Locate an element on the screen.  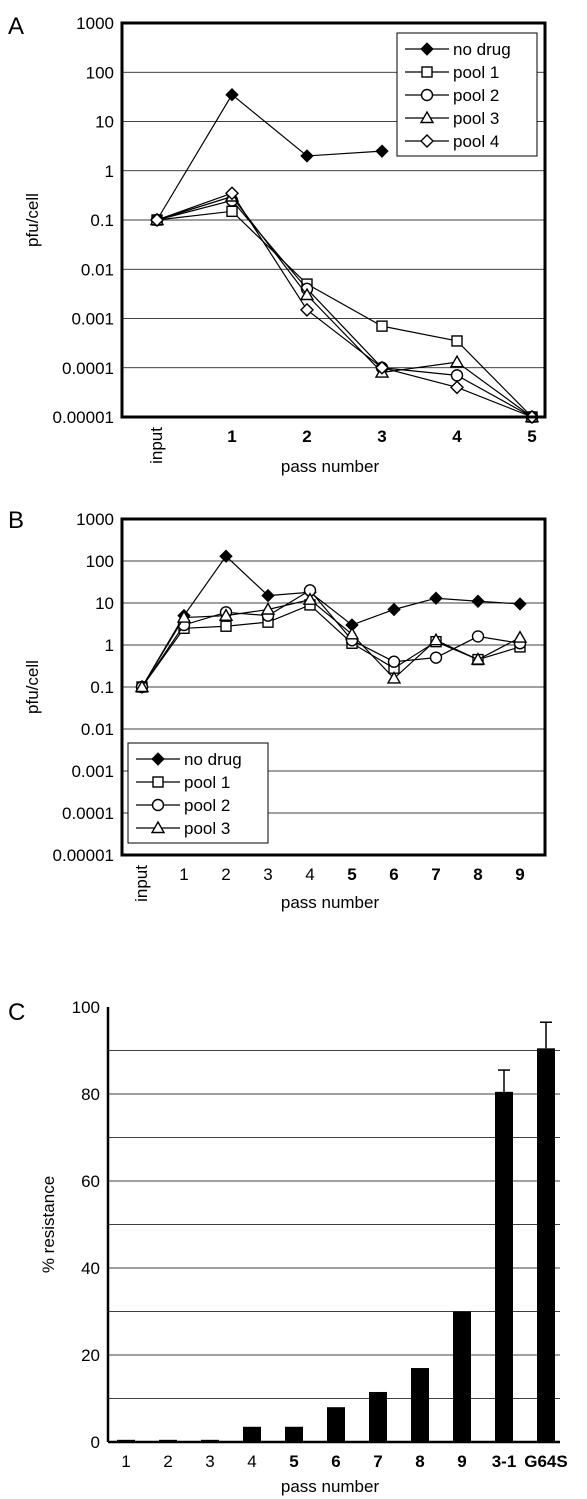
x-tick-label: input is located at coordinates (141, 883).